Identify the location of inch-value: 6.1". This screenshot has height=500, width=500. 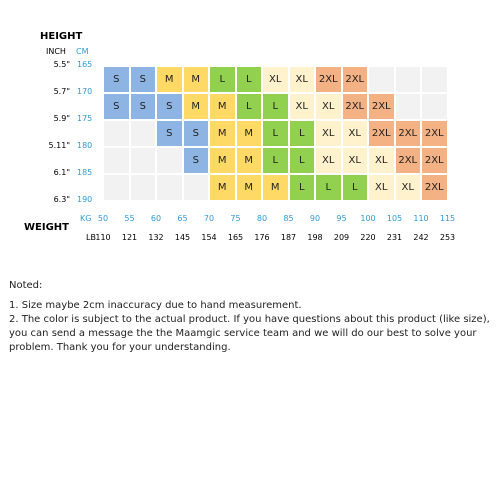
(61, 172).